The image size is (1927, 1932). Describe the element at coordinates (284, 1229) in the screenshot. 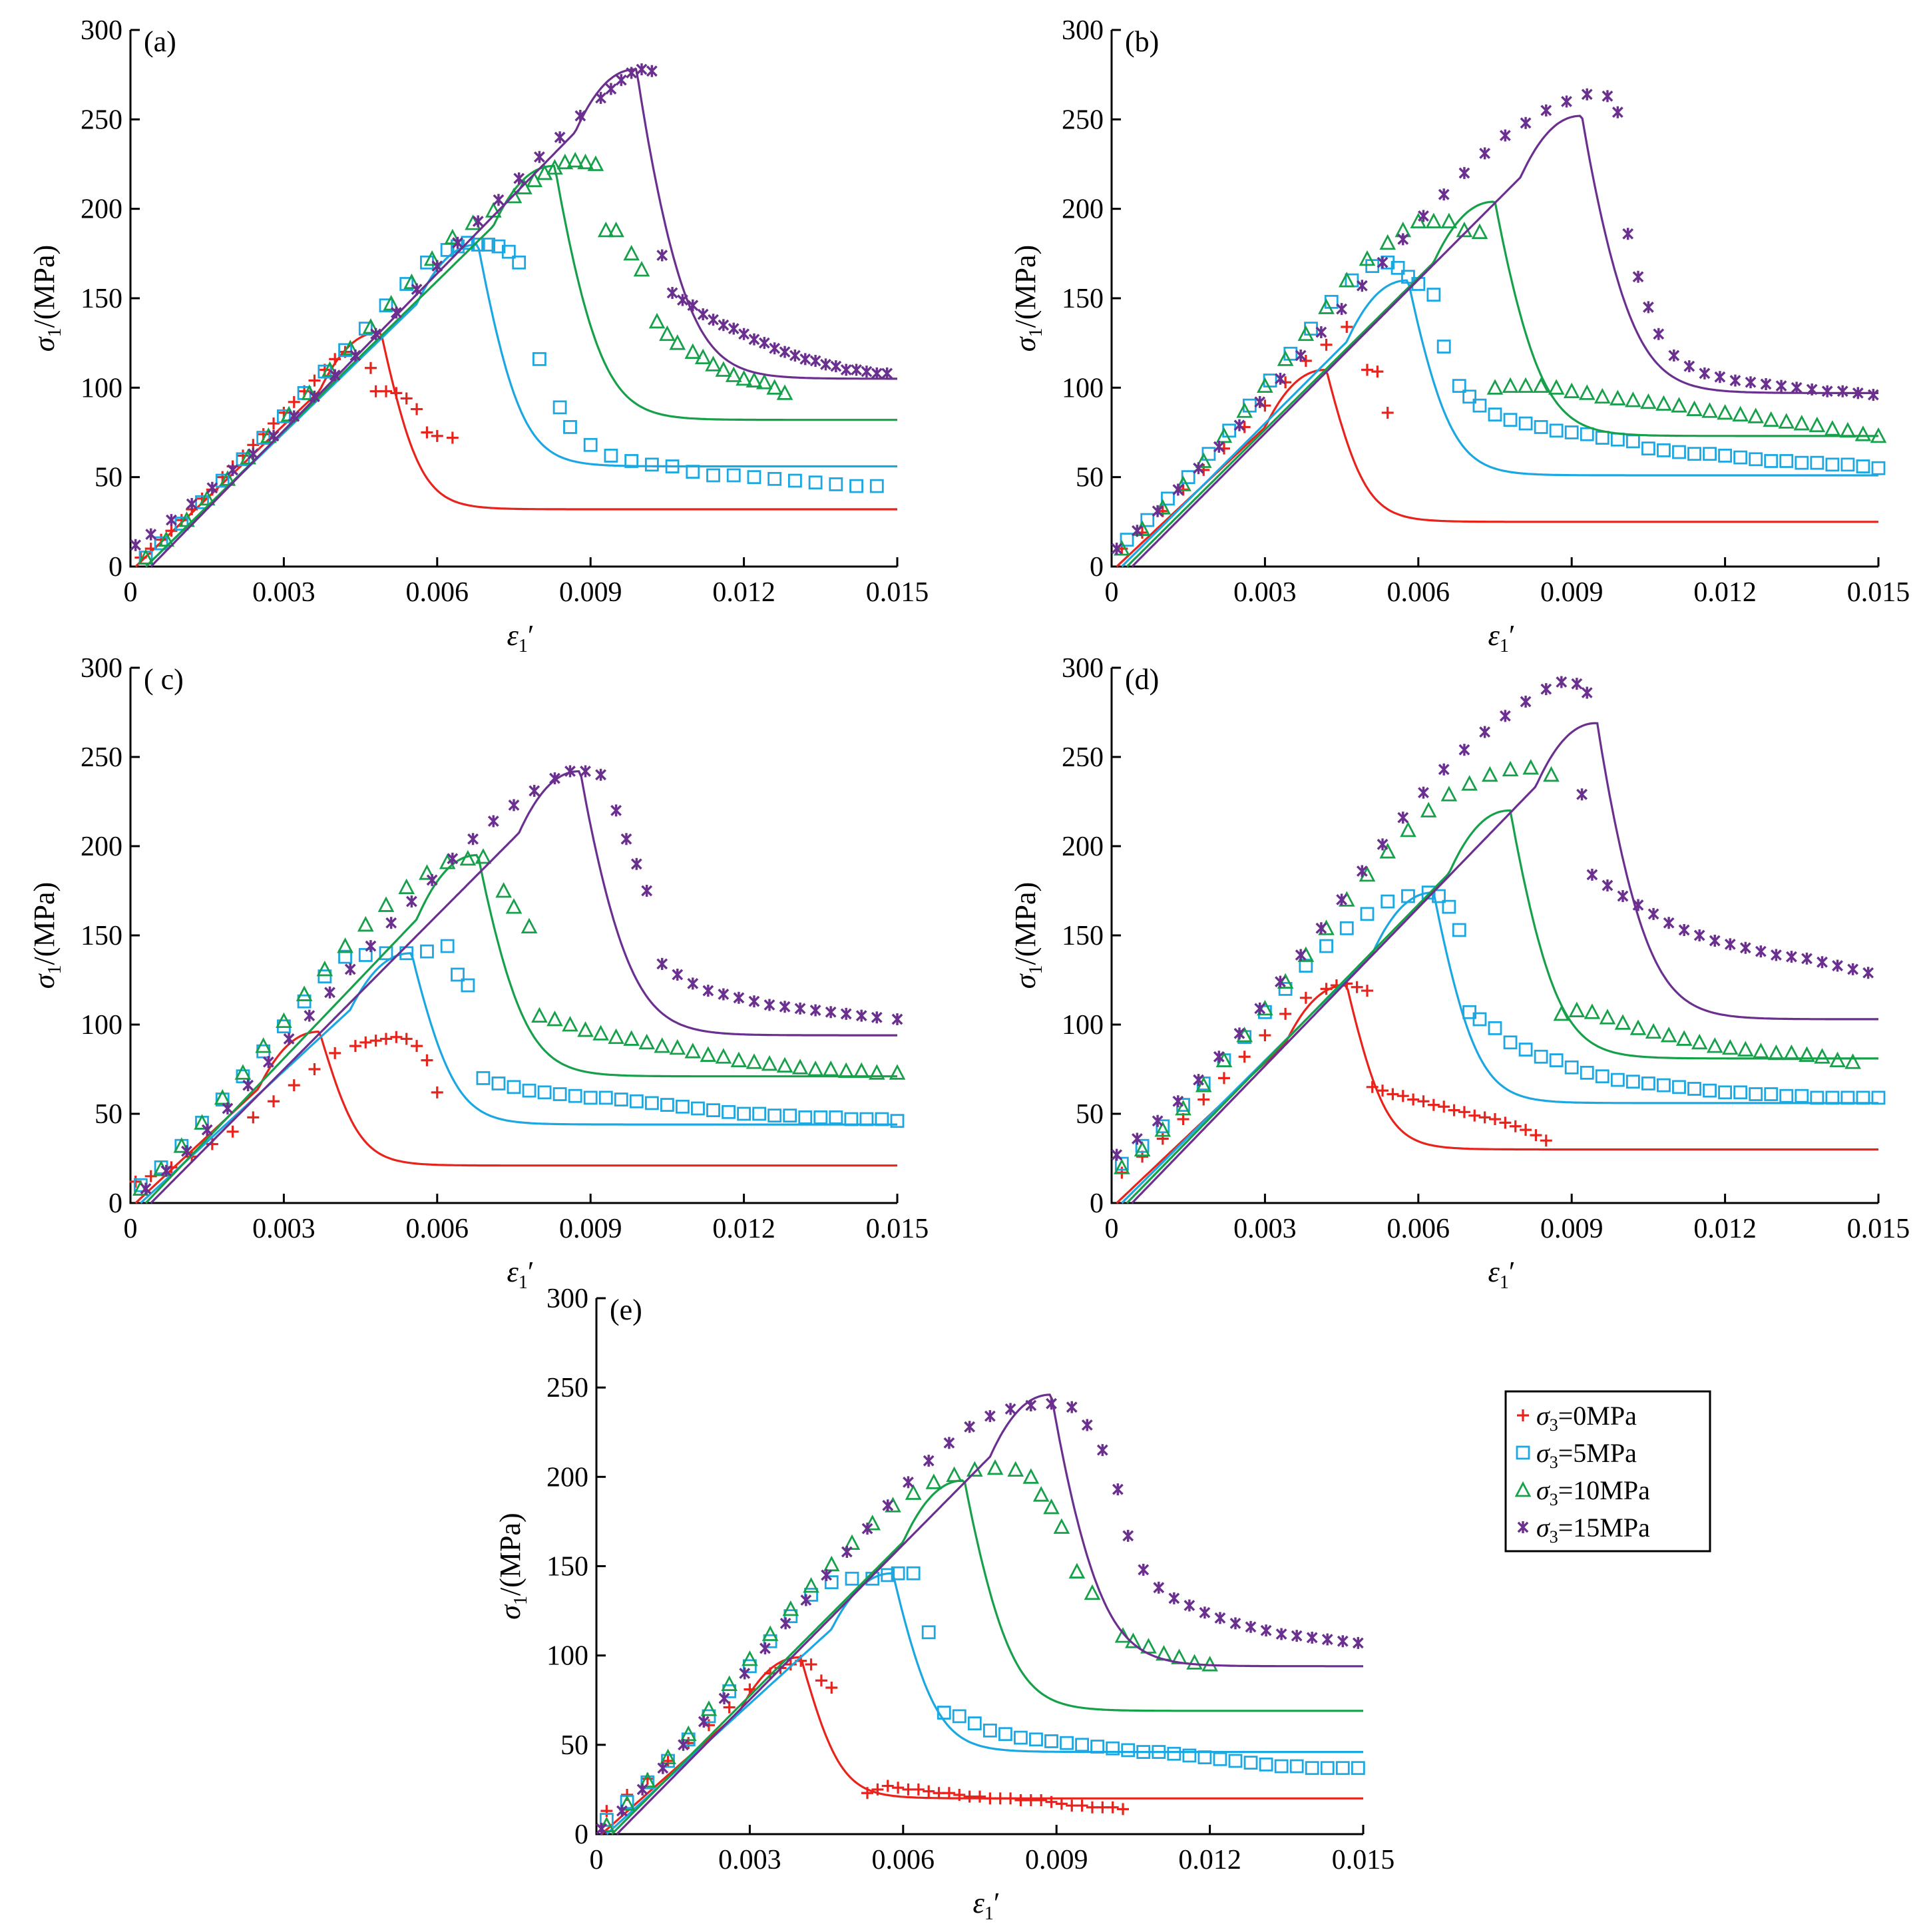

I see `x-tick-label: 0.003` at that location.